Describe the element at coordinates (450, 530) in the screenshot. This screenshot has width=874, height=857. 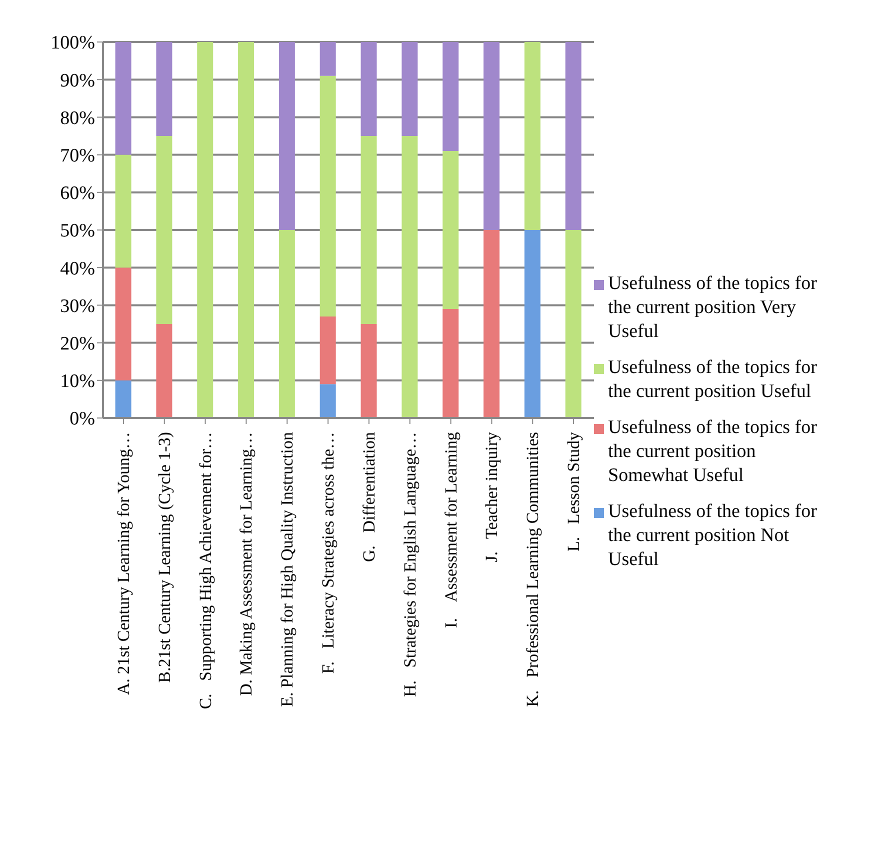
I see `x-tick-label: I. Assessment for Learning` at that location.